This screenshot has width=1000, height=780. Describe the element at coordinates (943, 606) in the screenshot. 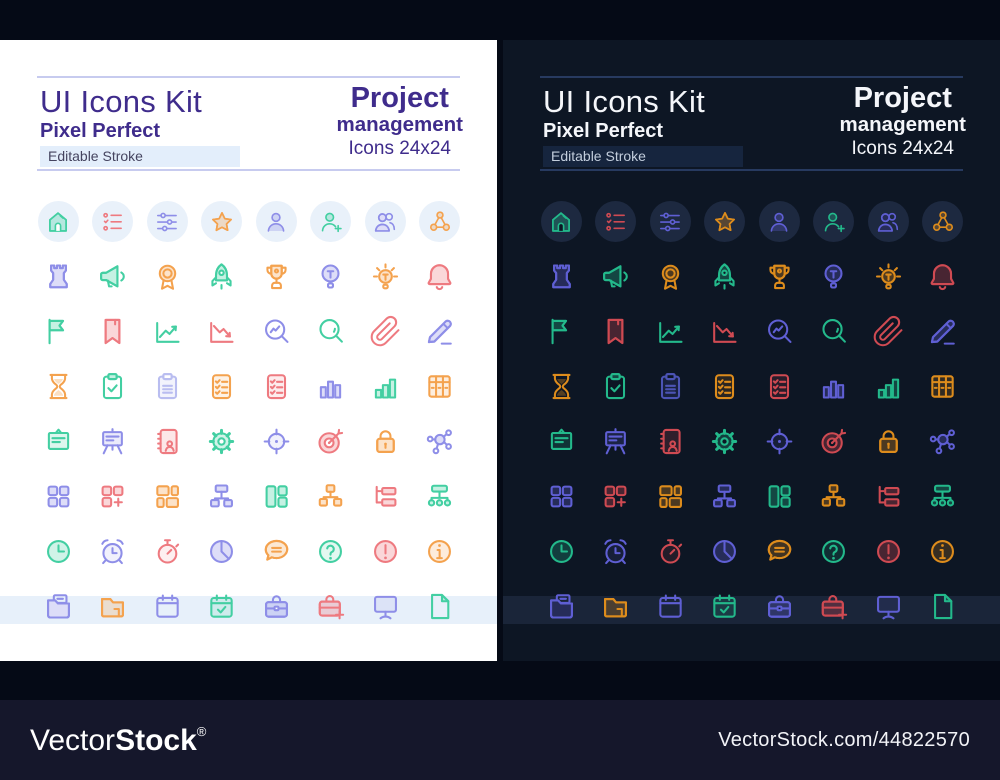

I see `file-icon` at that location.